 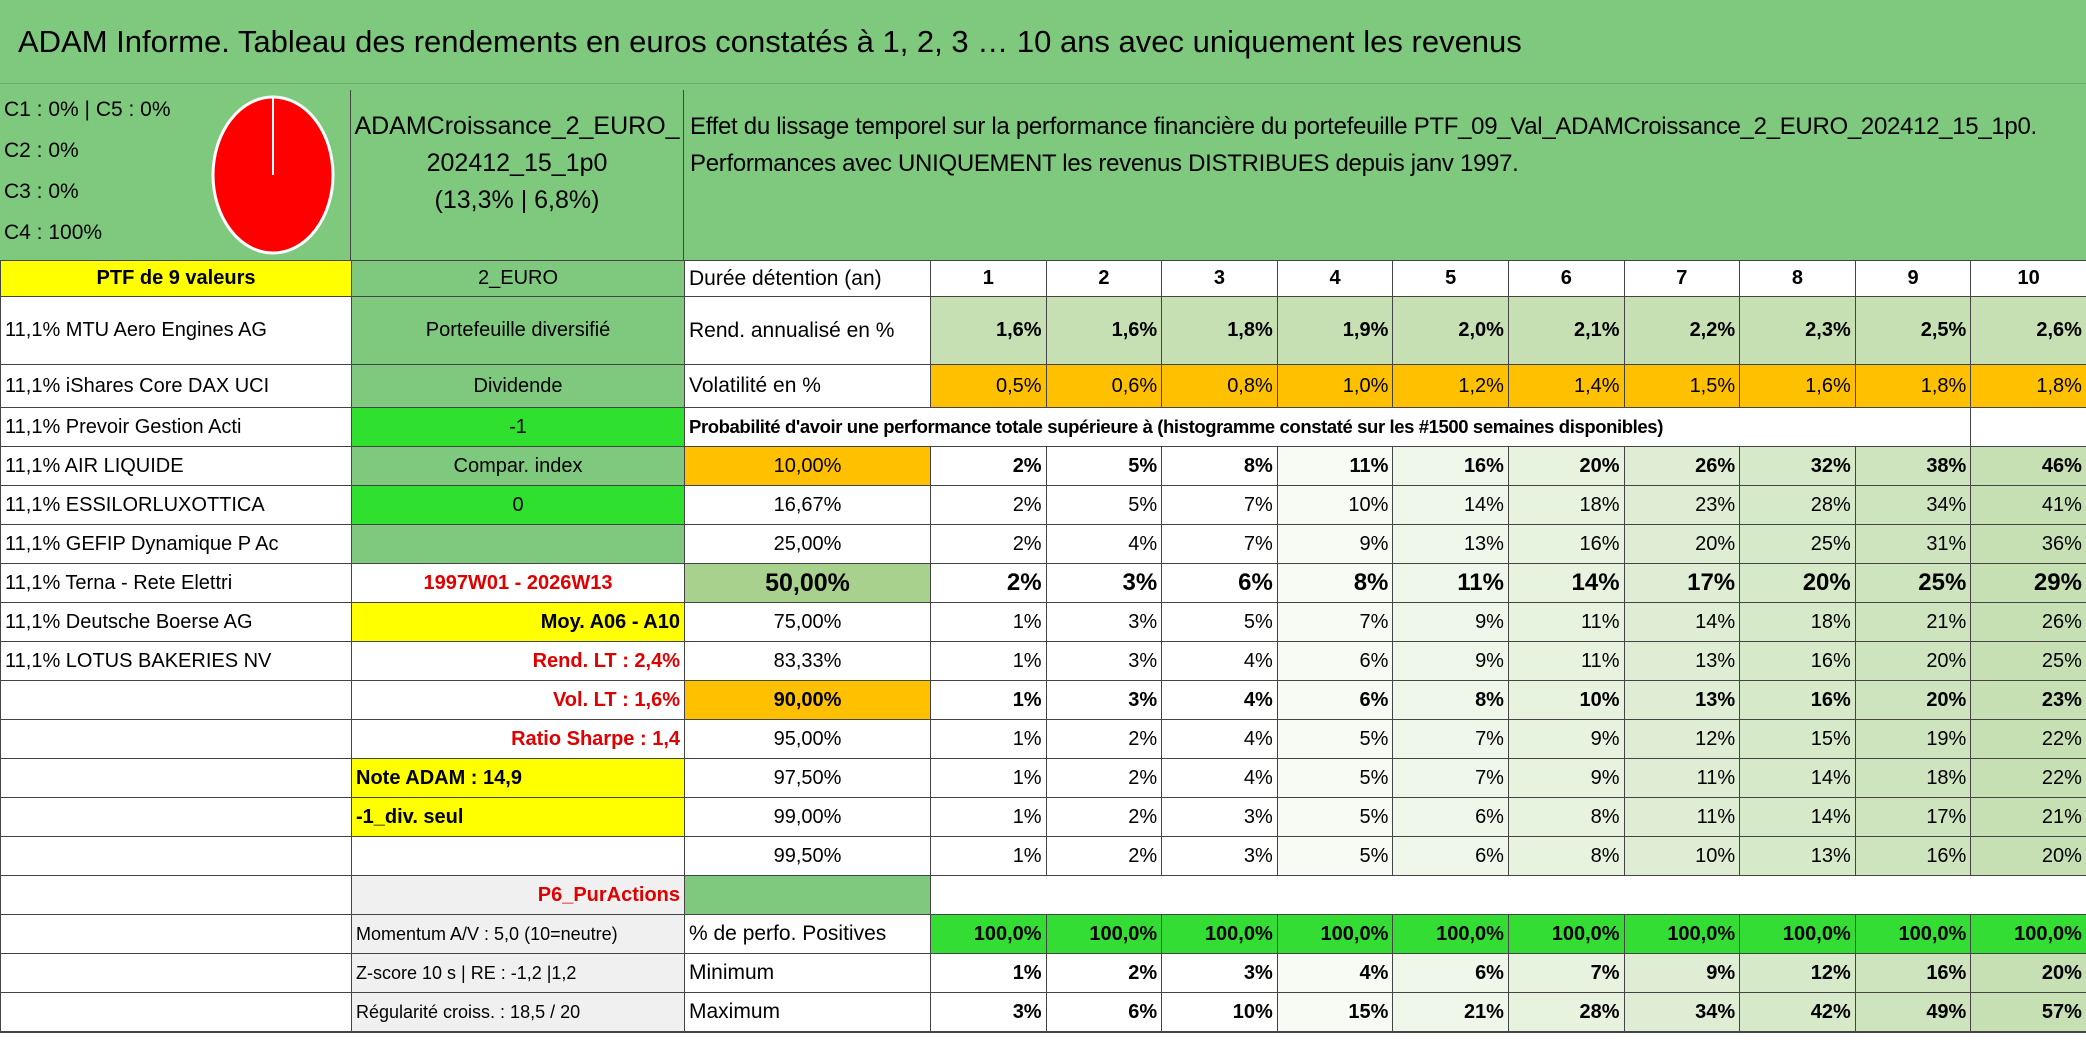 I want to click on info-cell: Rend. LT : 2,4%, so click(x=518, y=661).